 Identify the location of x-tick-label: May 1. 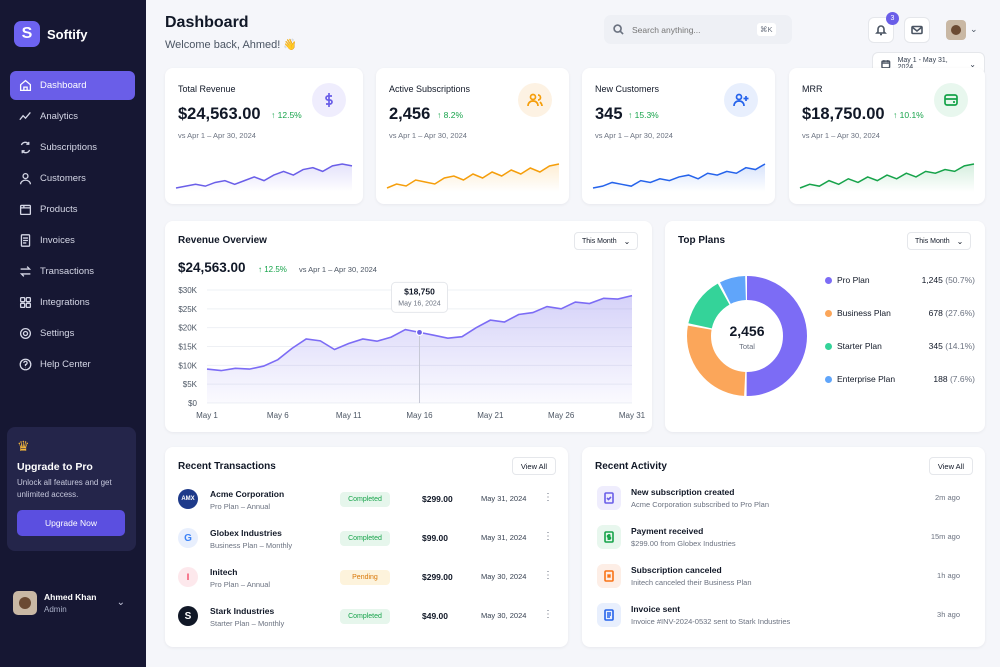
(207, 415).